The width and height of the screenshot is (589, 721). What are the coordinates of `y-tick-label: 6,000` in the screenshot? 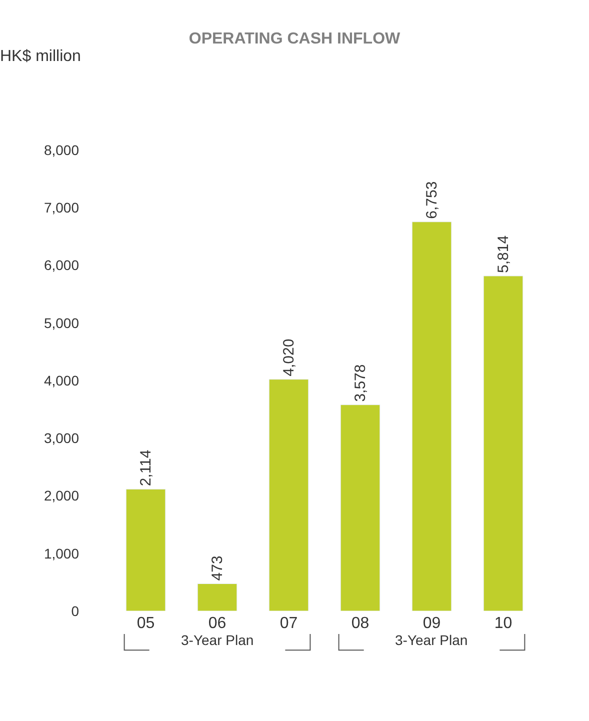 It's located at (62, 265).